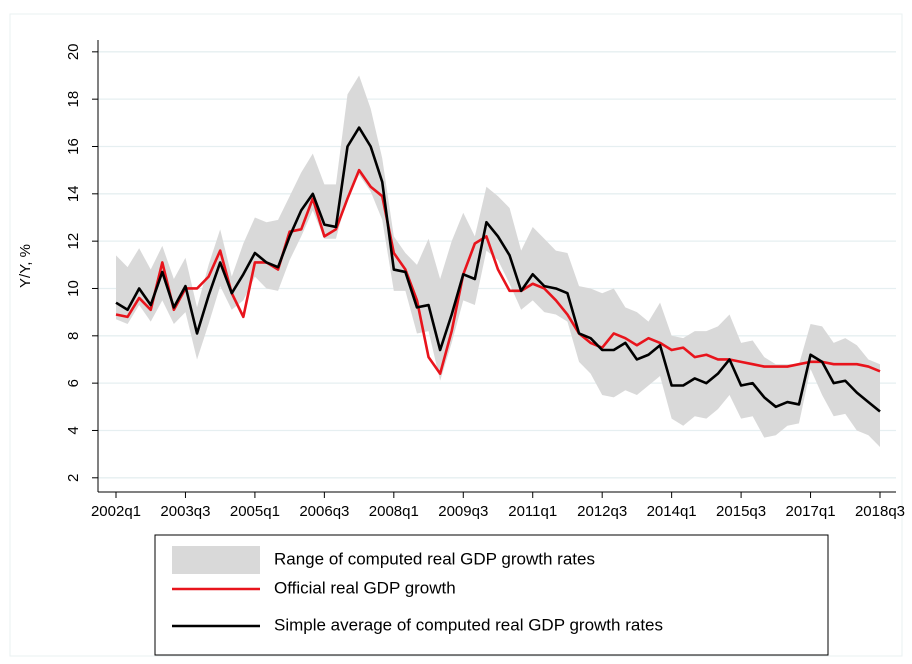  What do you see at coordinates (116, 511) in the screenshot?
I see `x-tick-label: 2002q1` at bounding box center [116, 511].